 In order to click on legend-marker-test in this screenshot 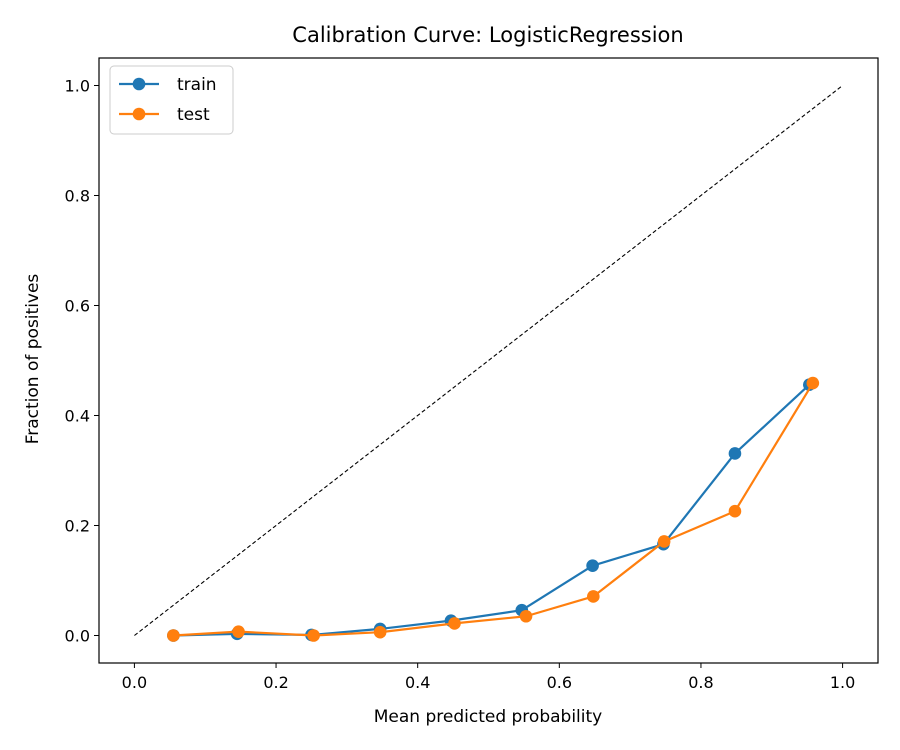, I will do `click(139, 114)`.